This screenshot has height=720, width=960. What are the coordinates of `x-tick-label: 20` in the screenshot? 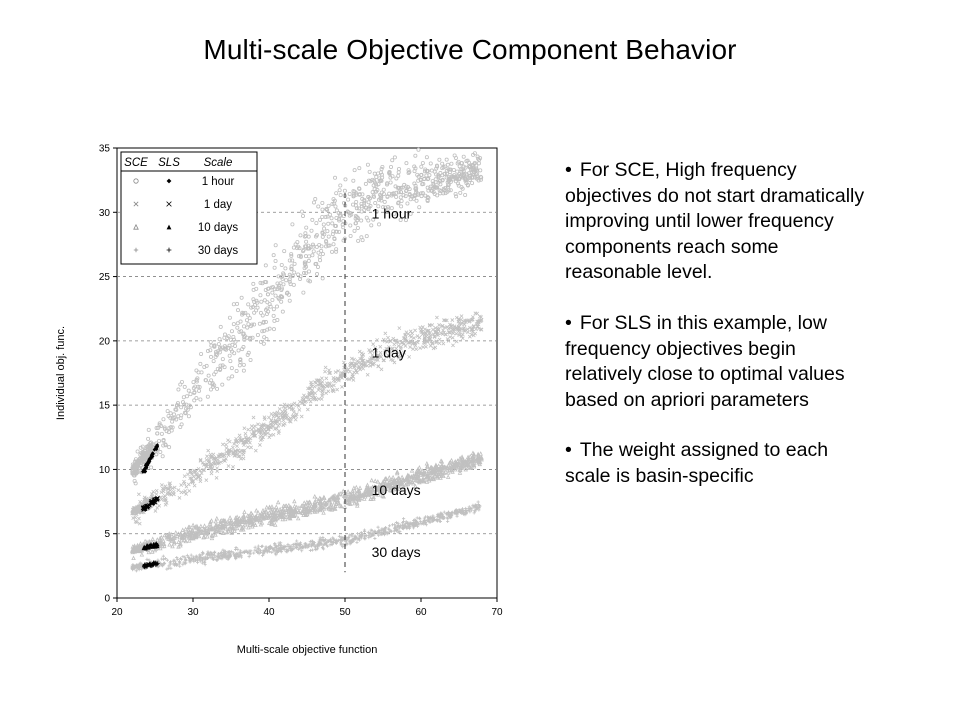 It's located at (117, 612).